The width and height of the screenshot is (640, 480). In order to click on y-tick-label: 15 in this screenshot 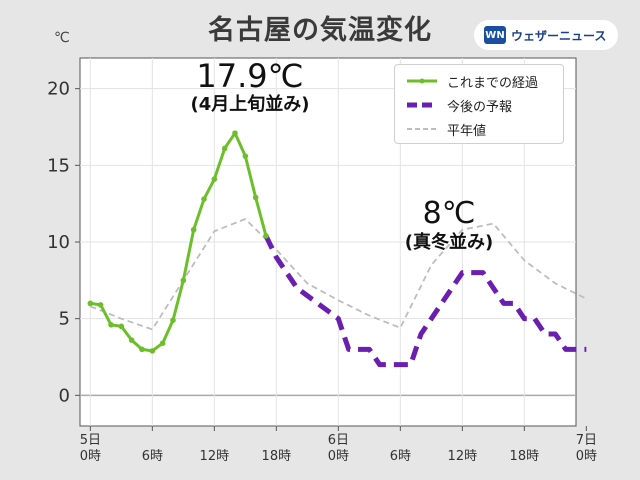, I will do `click(58, 165)`.